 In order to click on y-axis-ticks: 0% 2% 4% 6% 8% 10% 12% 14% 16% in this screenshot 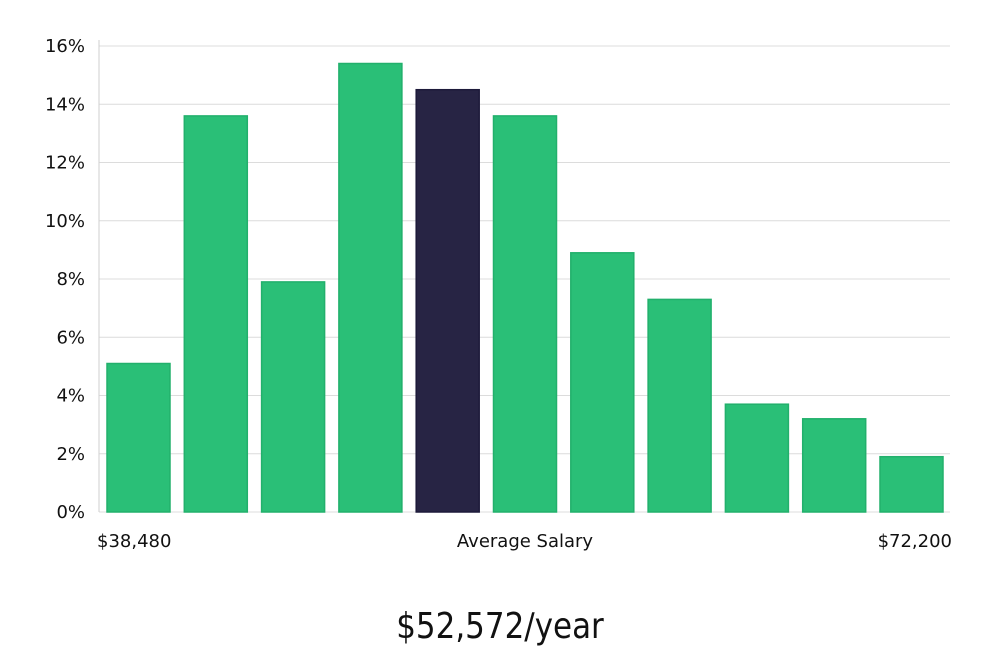, I will do `click(65, 279)`.